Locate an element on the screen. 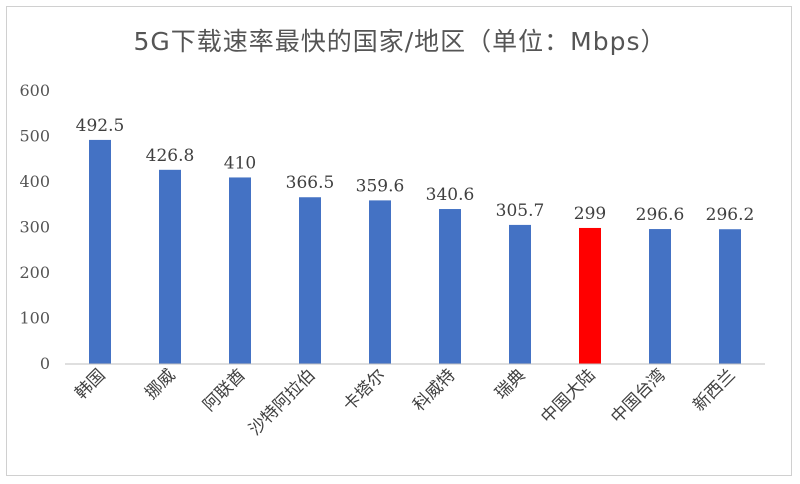 Image resolution: width=800 pixels, height=484 pixels. y-tick-label: 200 is located at coordinates (34, 272).